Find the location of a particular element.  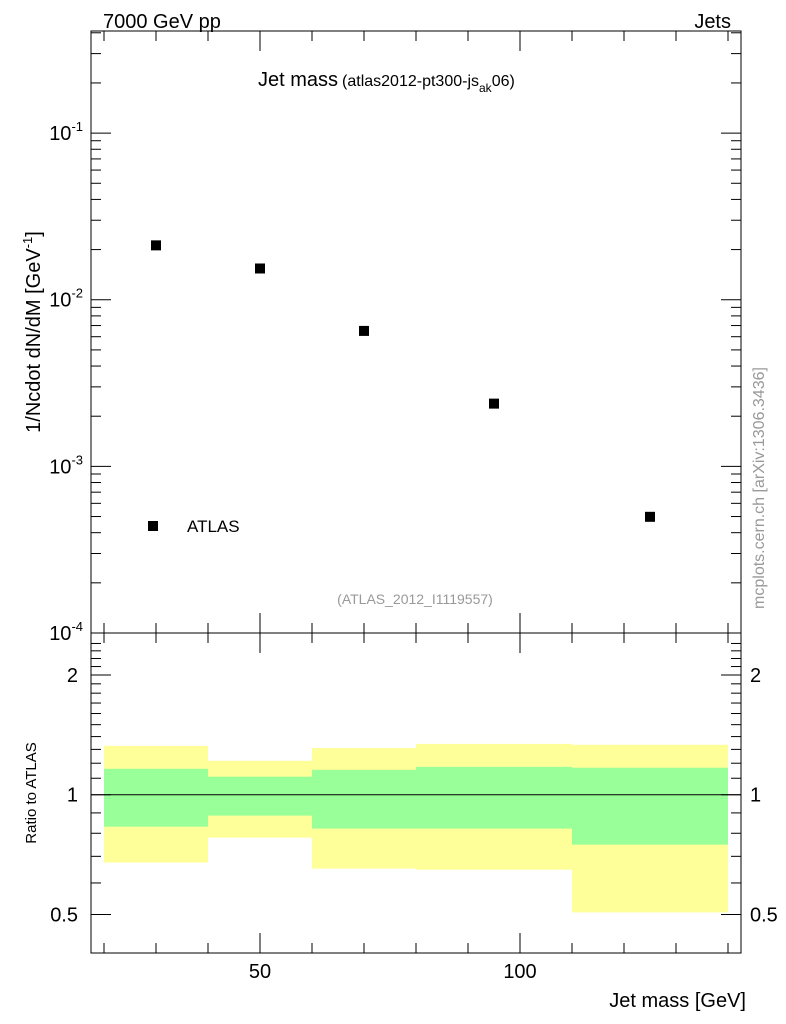

y-tick-label: 10⁻¹ is located at coordinates (66, 132).